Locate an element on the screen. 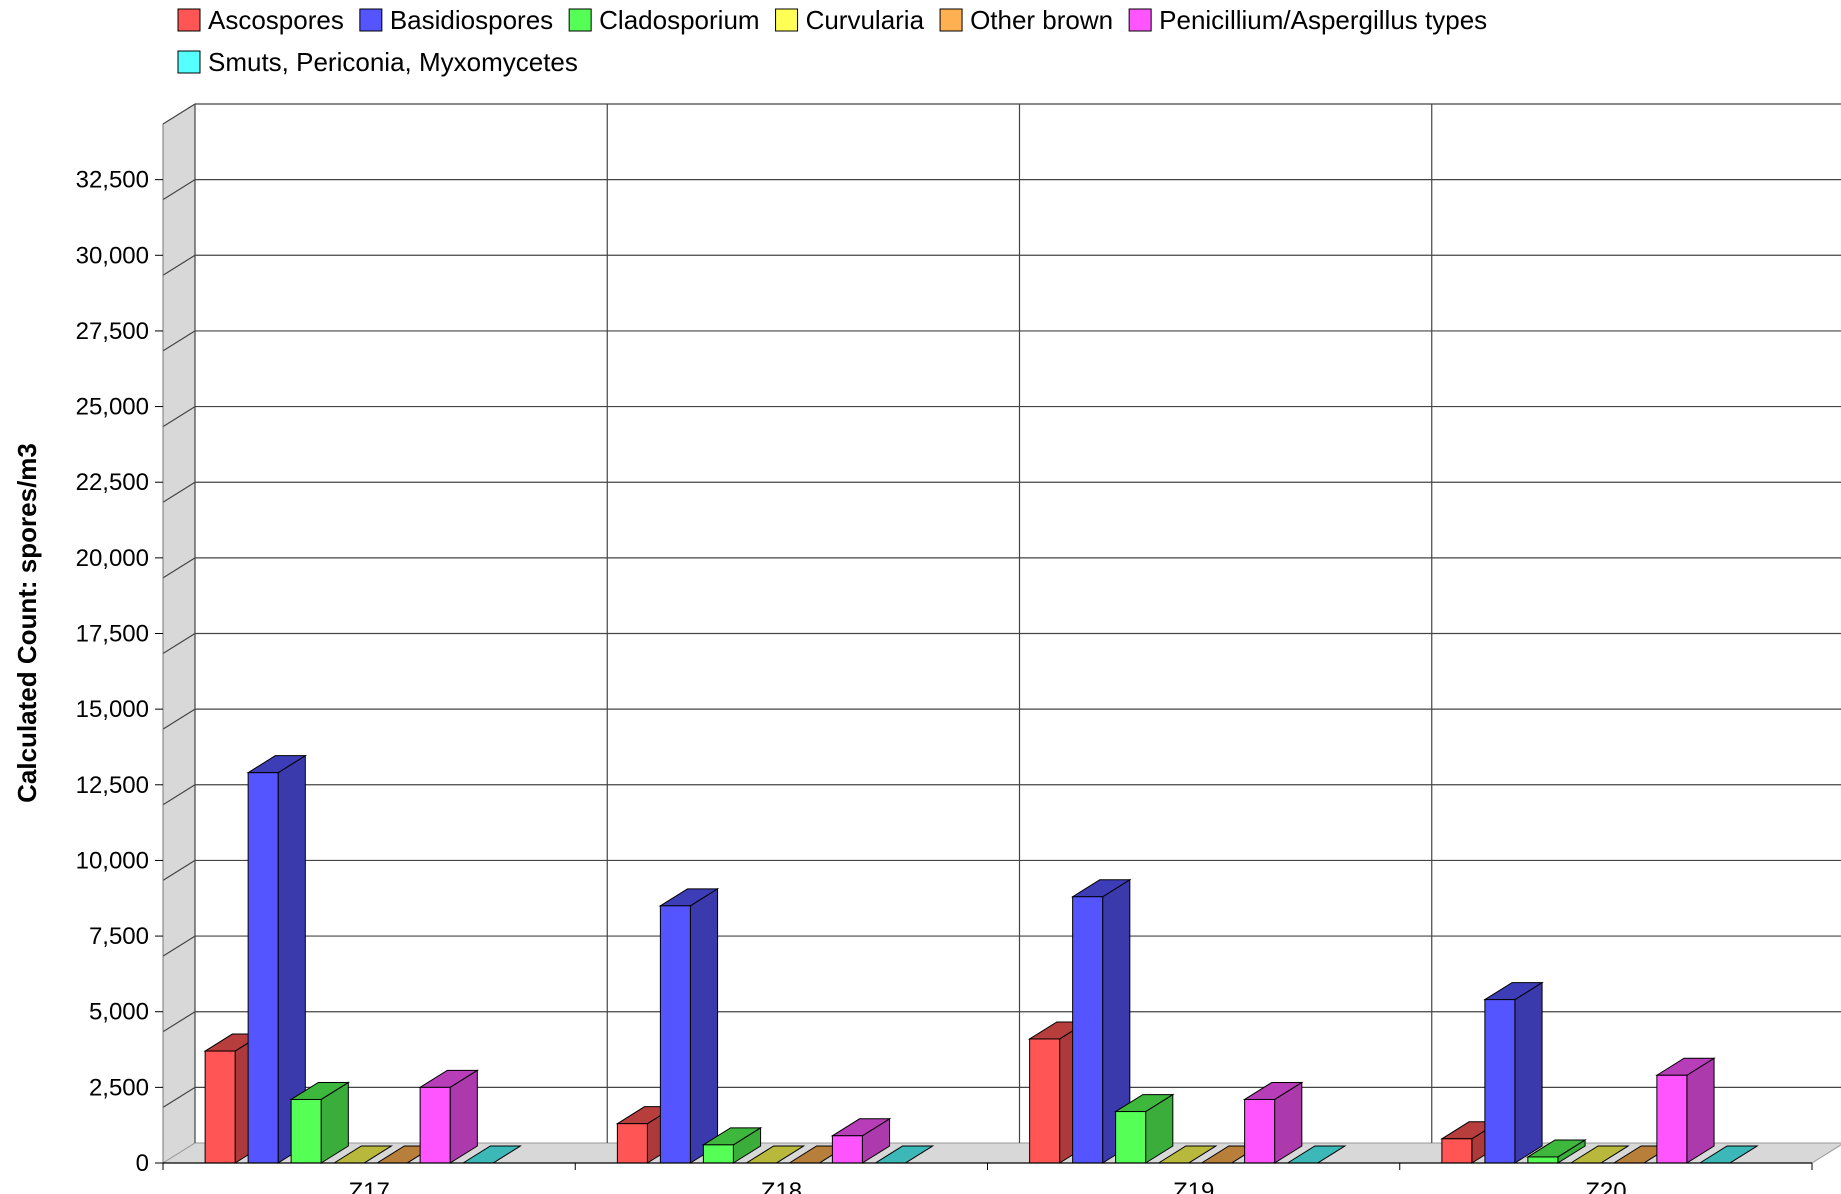 This screenshot has width=1841, height=1194. legend-item-curvularia: Curvularia is located at coordinates (850, 20).